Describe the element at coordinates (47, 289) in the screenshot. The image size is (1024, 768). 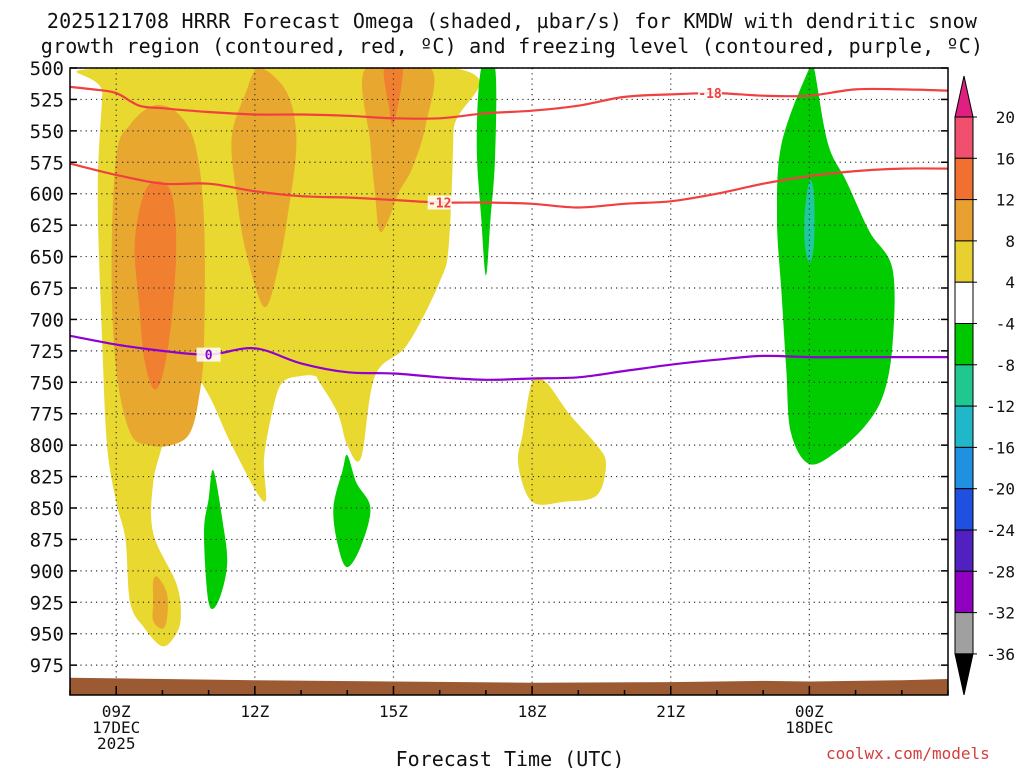
I see `y-tick-label: 675` at that location.